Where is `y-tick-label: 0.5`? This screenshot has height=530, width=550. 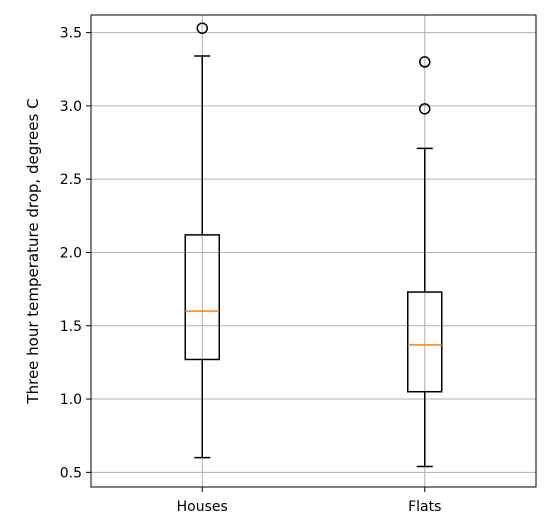 y-tick-label: 0.5 is located at coordinates (71, 473).